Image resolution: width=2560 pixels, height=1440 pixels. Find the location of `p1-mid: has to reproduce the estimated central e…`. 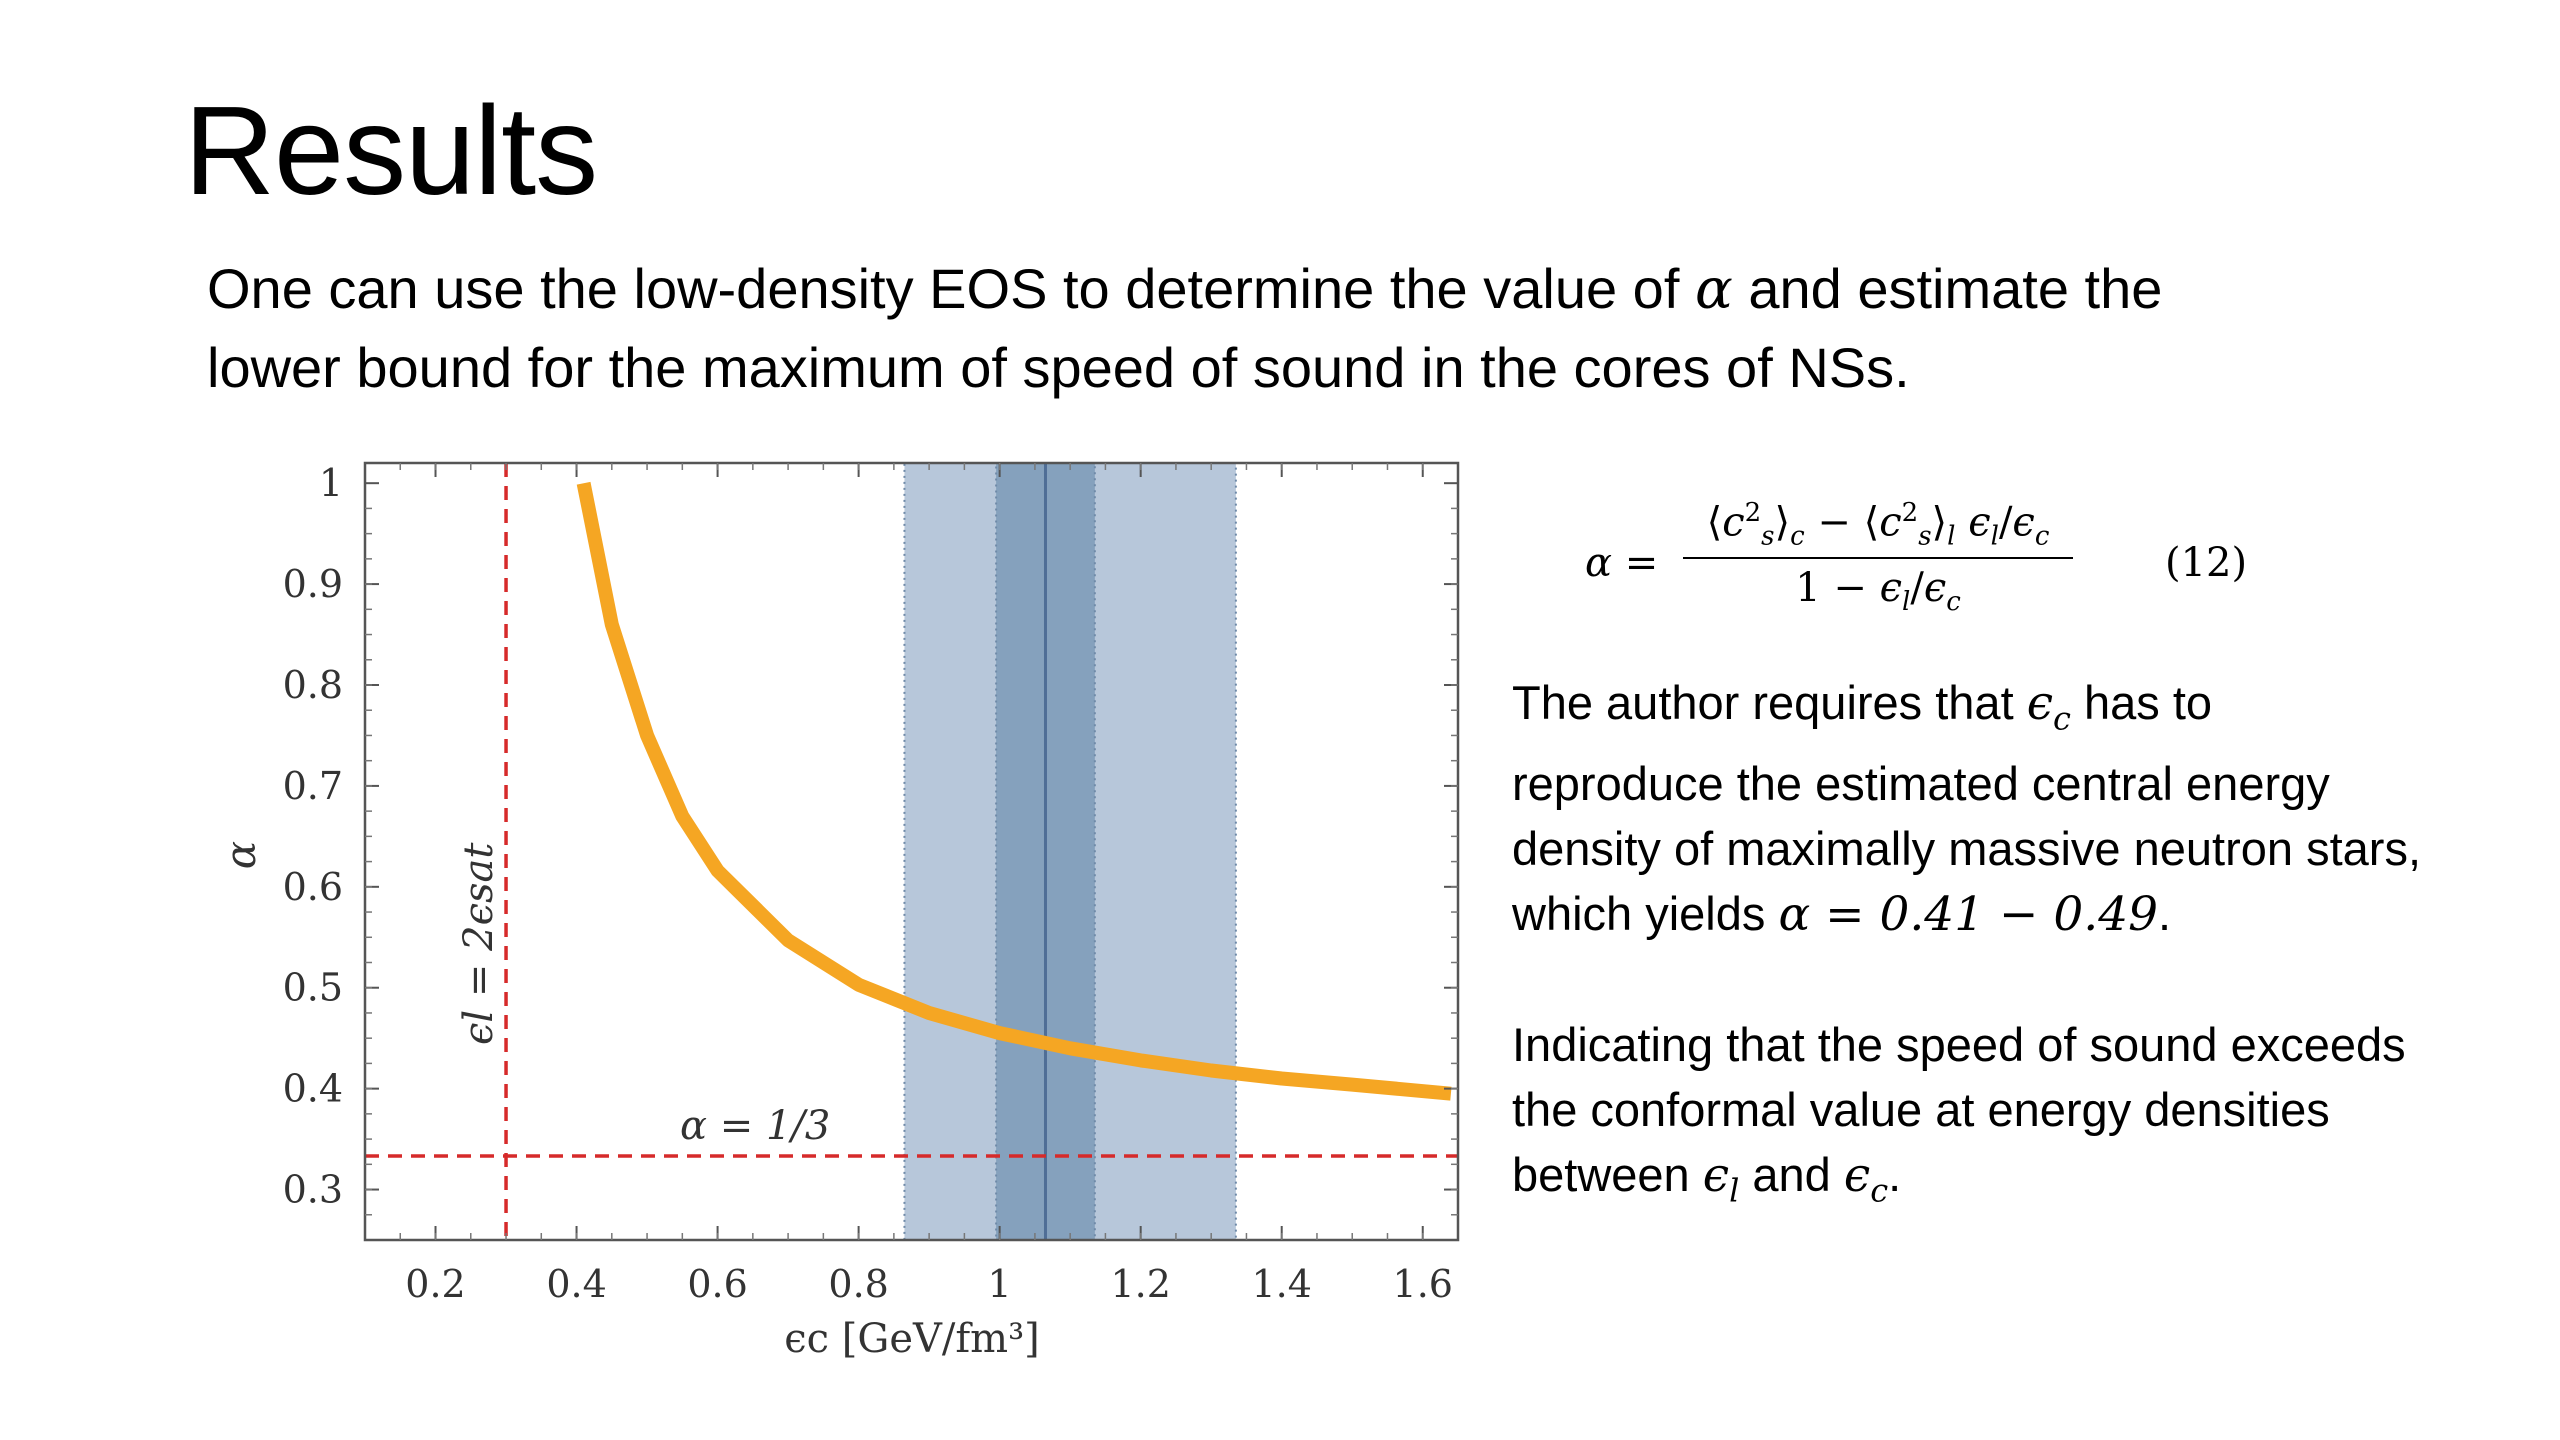

p1-mid: has to reproduce the estimated central e… is located at coordinates (1966, 808).